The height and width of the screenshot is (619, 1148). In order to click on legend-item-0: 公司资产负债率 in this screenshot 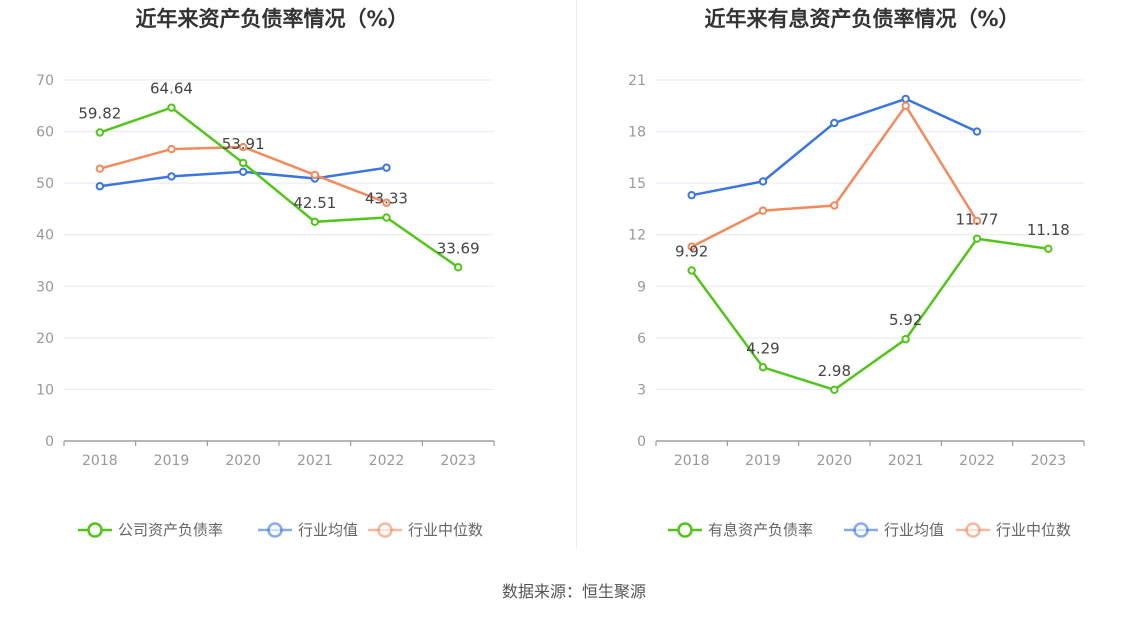, I will do `click(150, 530)`.